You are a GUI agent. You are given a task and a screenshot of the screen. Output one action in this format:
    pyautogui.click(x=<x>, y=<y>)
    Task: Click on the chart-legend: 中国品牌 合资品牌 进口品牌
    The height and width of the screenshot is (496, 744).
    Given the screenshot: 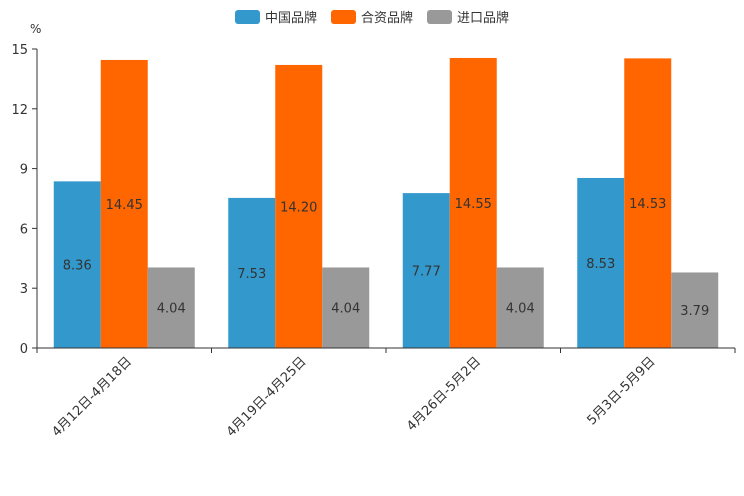 What is the action you would take?
    pyautogui.click(x=372, y=16)
    